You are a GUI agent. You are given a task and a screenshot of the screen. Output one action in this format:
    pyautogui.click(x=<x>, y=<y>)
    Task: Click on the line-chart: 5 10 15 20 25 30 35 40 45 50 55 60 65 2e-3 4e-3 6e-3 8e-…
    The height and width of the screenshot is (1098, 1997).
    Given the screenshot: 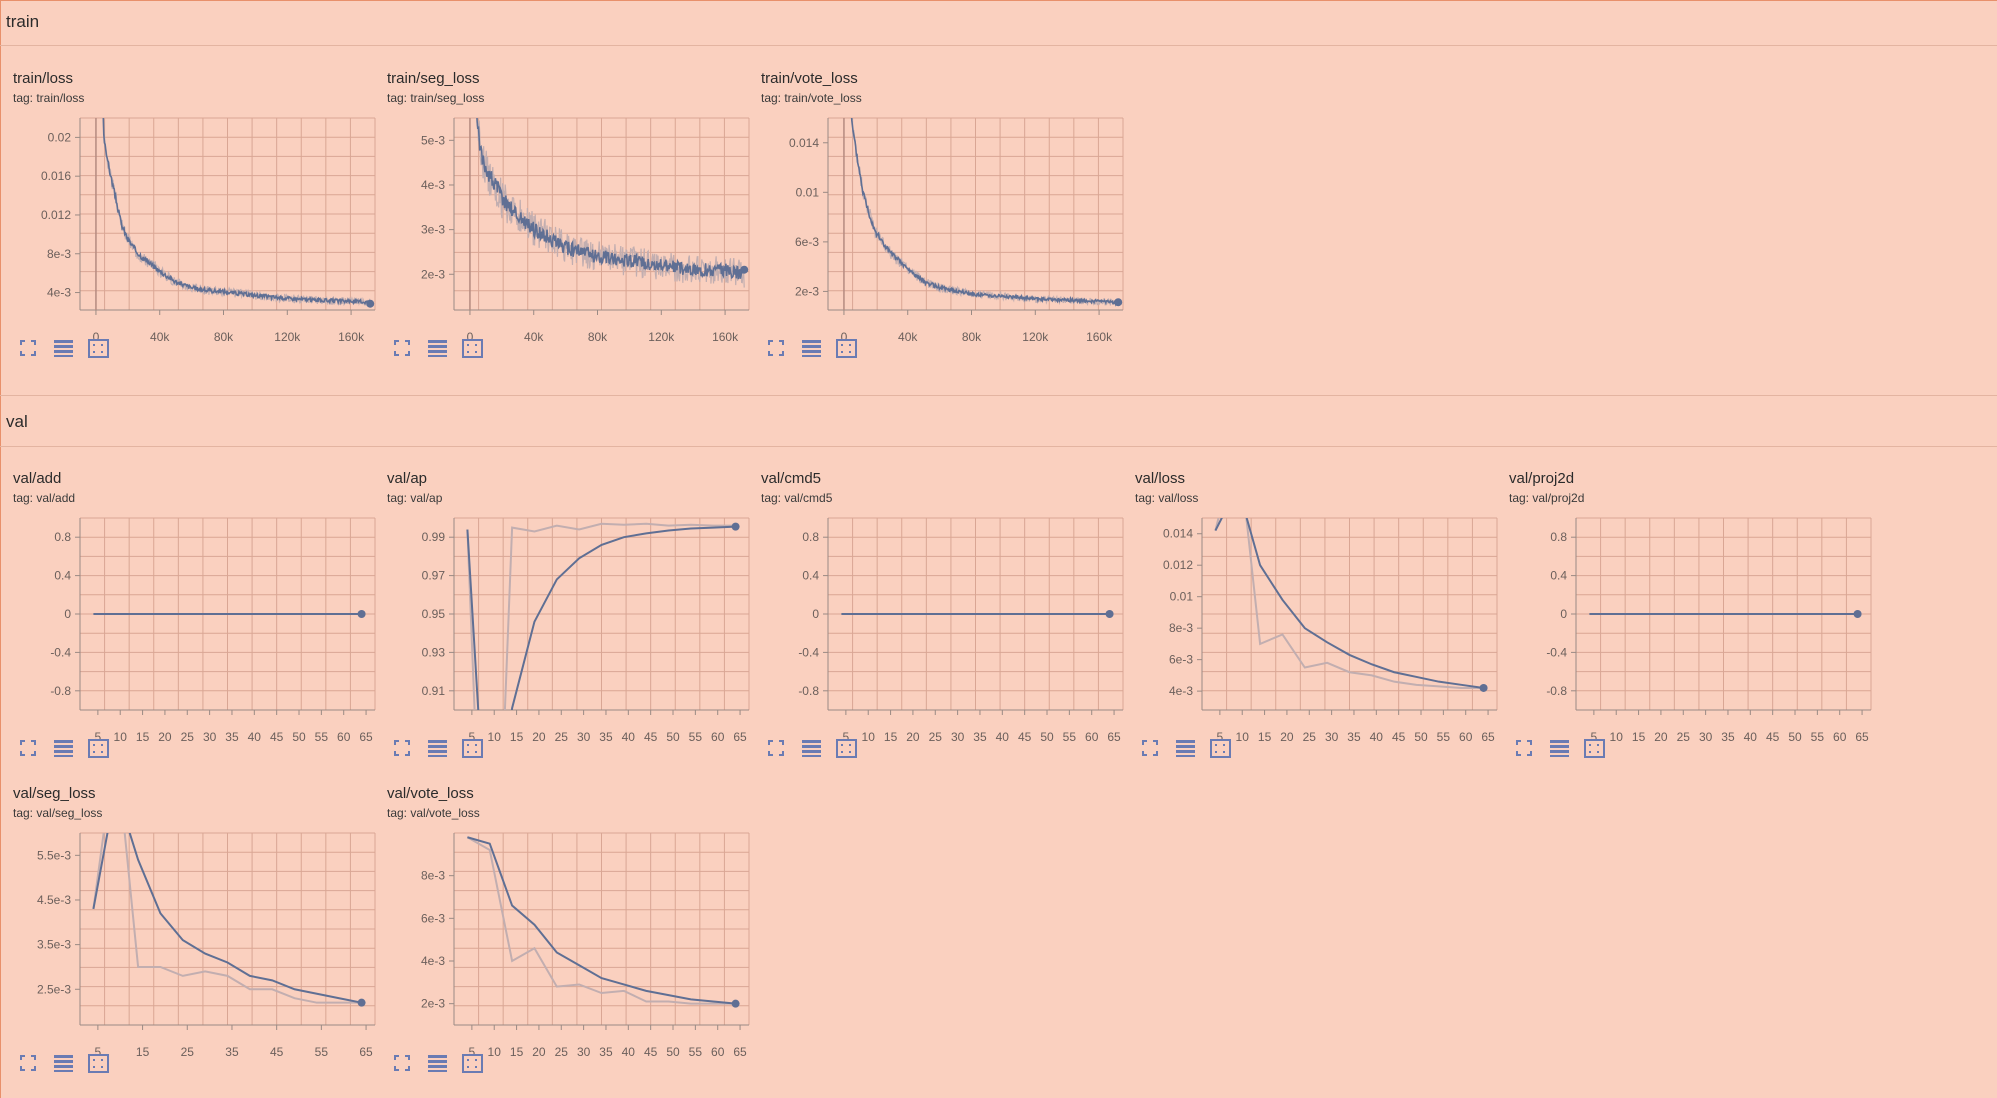 What is the action you would take?
    pyautogui.click(x=564, y=922)
    